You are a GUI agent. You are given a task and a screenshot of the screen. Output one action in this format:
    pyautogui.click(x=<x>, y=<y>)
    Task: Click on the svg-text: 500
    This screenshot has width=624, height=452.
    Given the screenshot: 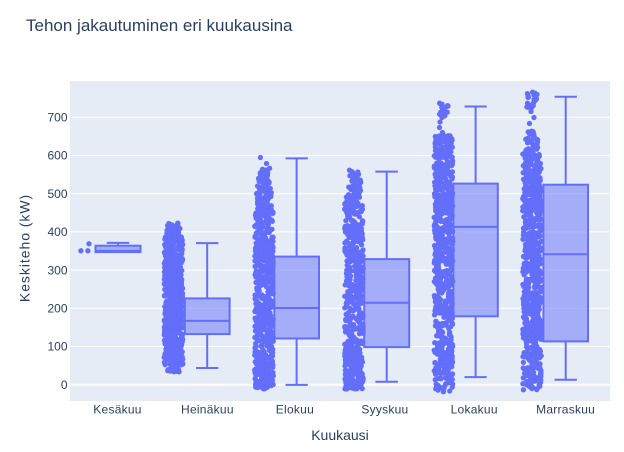 What is the action you would take?
    pyautogui.click(x=57, y=194)
    